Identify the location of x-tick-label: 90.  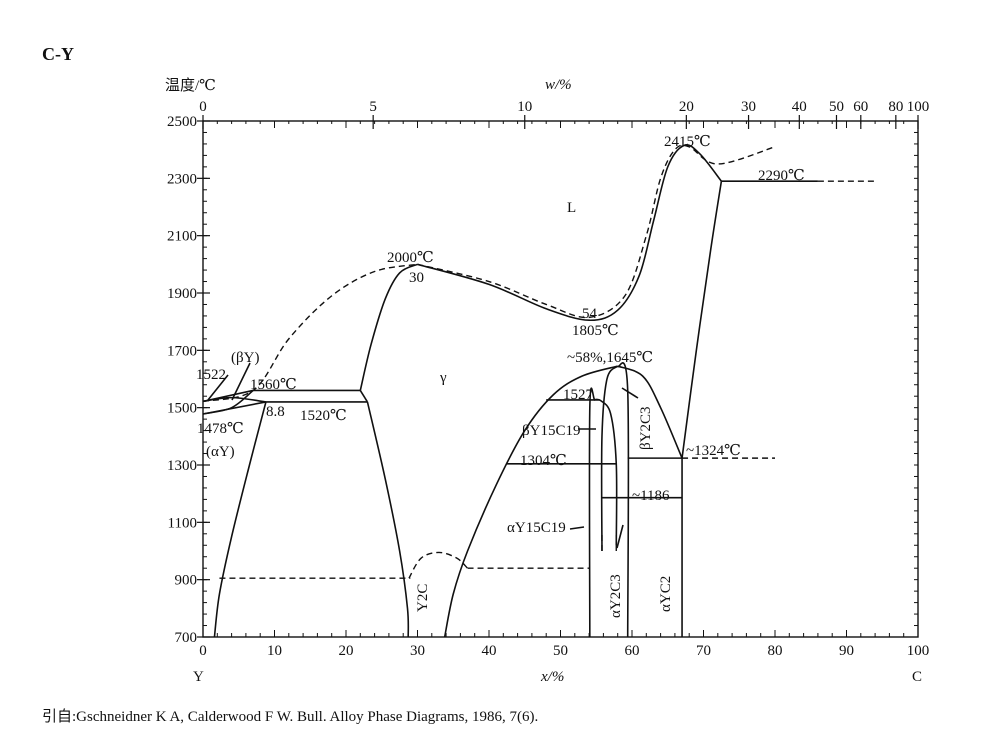
(846, 651).